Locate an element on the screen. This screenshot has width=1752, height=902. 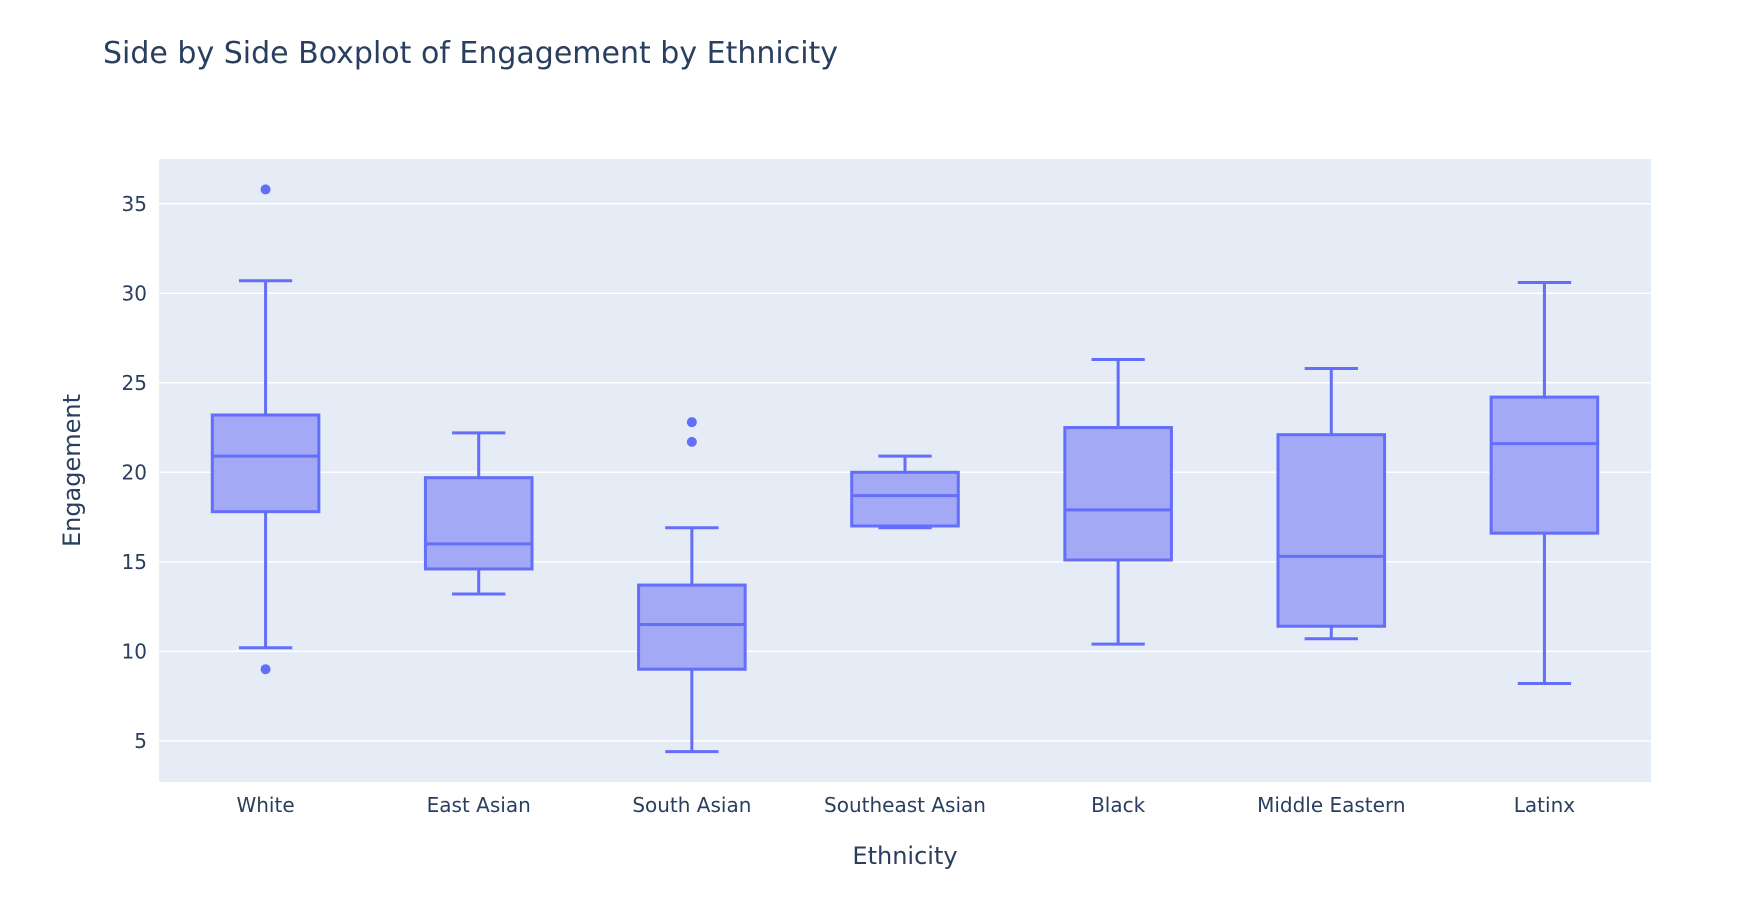
x-tick-label-middle-eastern: Middle Eastern is located at coordinates (1331, 805).